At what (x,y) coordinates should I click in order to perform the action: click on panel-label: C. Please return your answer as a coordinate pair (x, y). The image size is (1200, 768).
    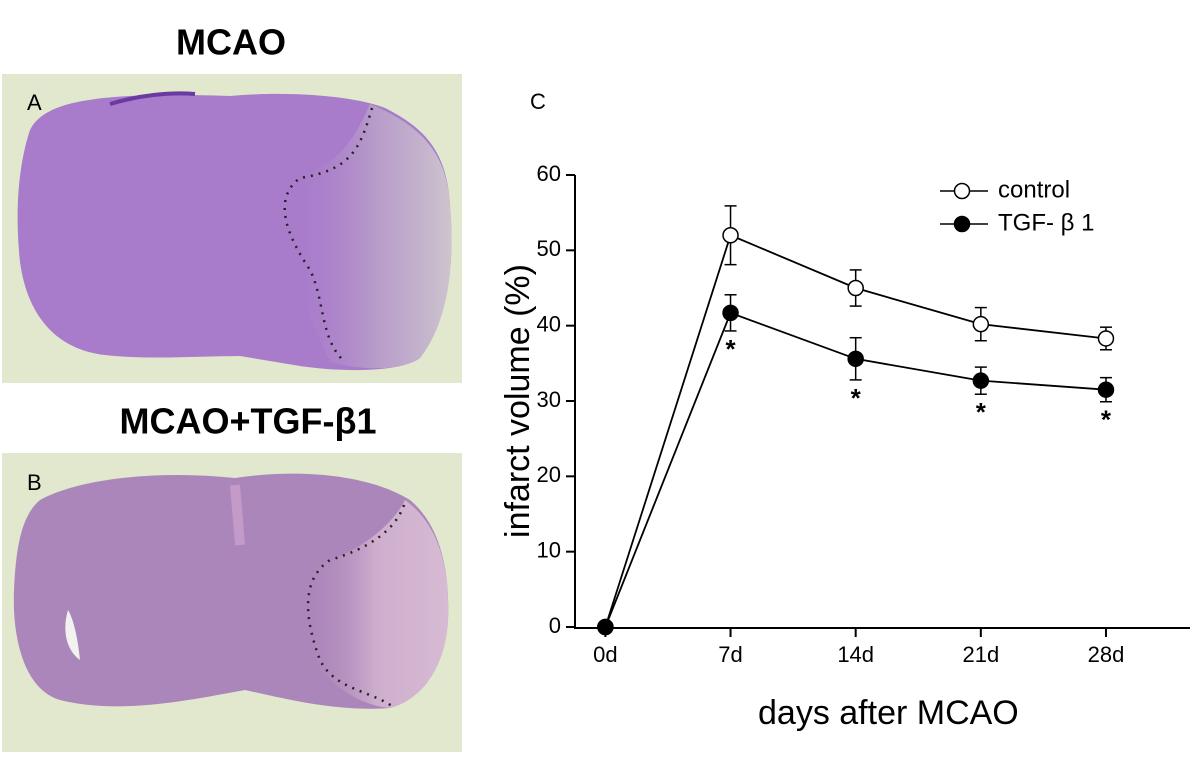
    Looking at the image, I should click on (538, 101).